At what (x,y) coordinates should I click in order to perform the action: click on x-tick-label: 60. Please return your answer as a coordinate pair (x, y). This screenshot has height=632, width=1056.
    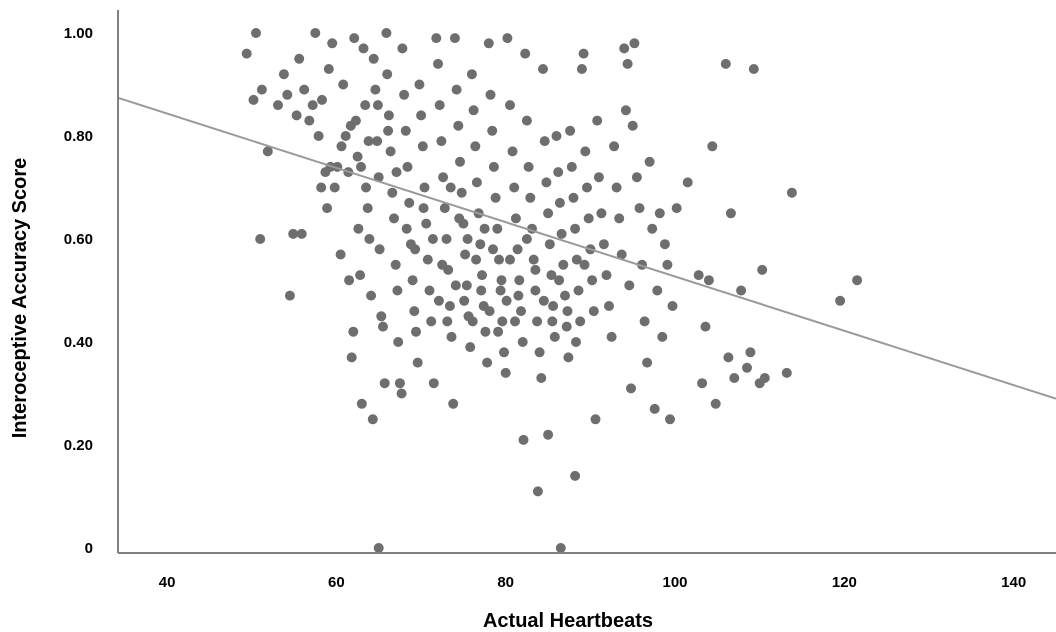
    Looking at the image, I should click on (336, 582).